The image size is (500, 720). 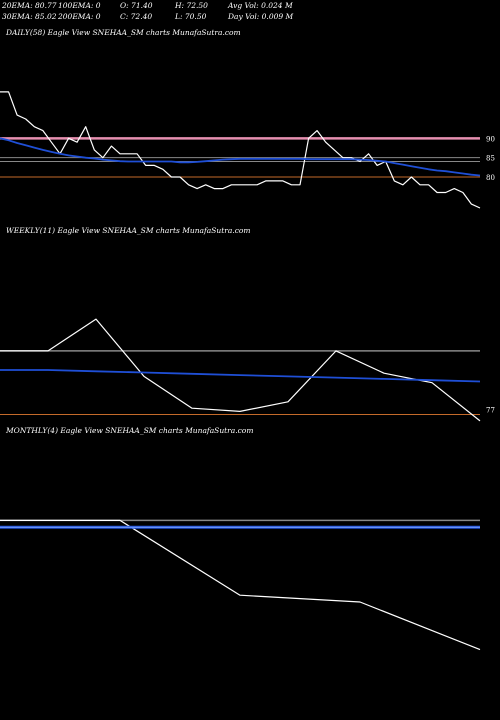 I want to click on weekly-price-series-line, so click(x=240, y=370).